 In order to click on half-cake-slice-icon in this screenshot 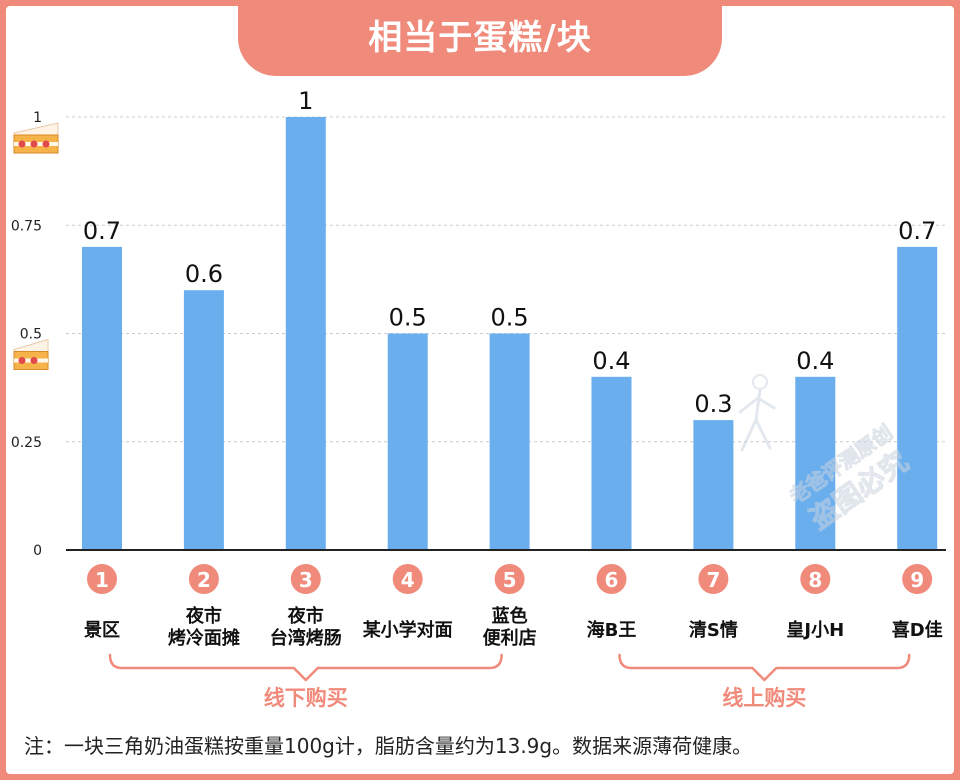, I will do `click(31, 354)`.